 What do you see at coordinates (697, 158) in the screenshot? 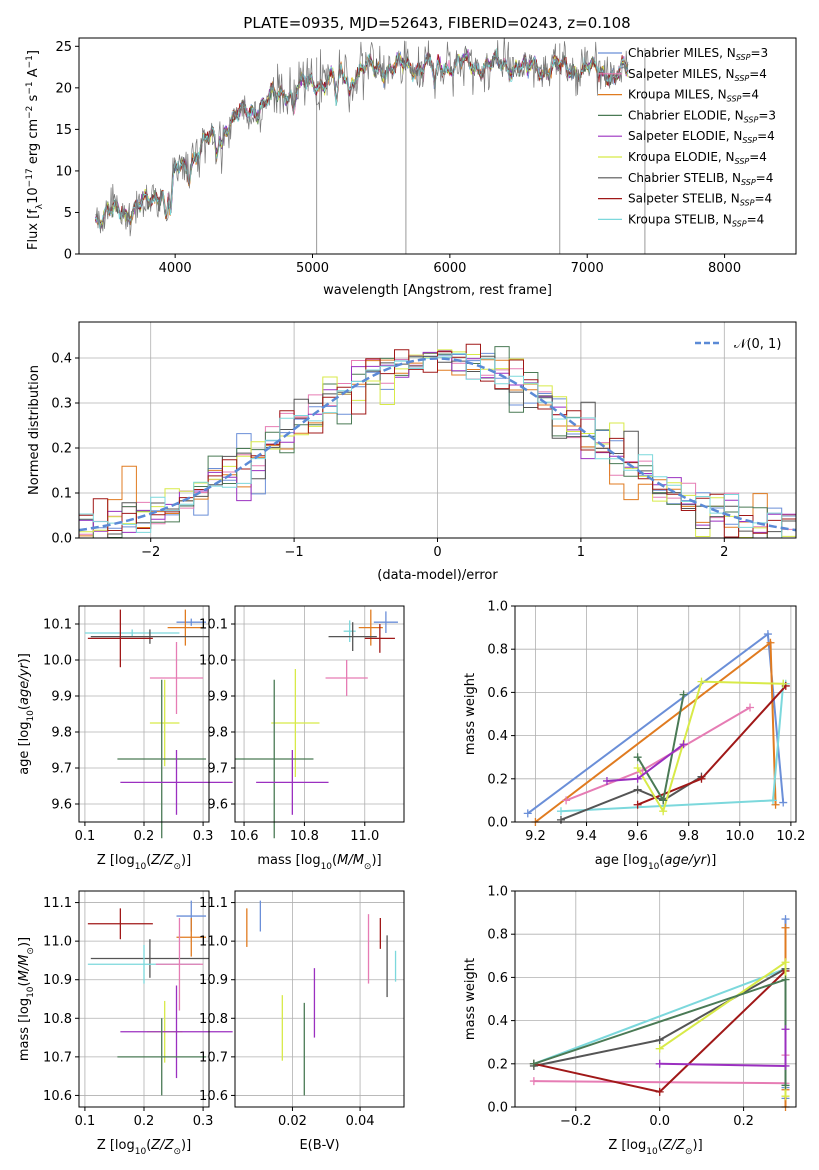
I see `legend-label-kroupa_elodie: Kroupa ELODIE, NSSP=4` at bounding box center [697, 158].